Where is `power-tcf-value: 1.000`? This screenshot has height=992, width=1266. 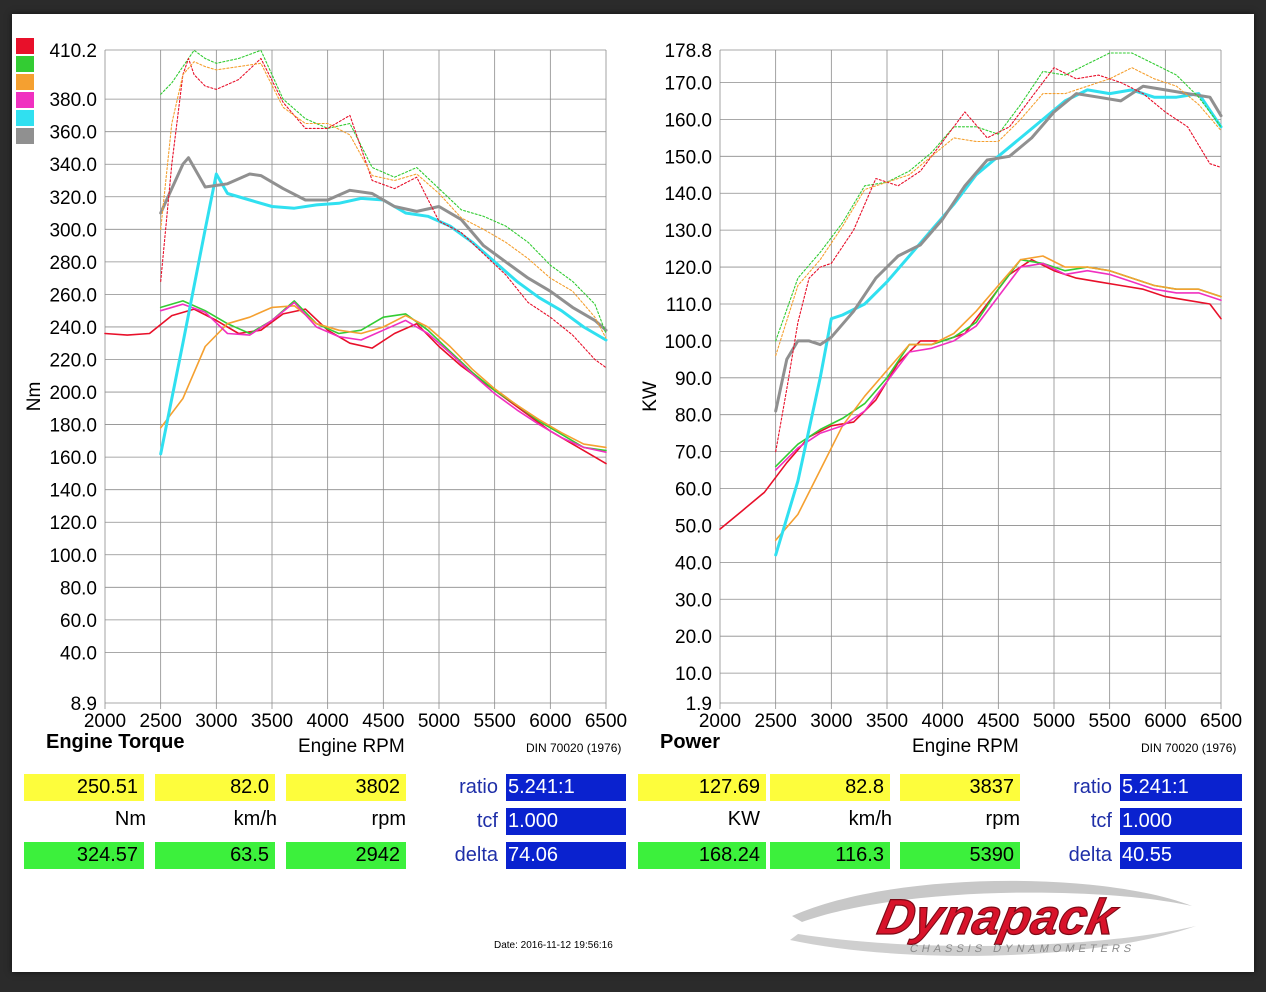 power-tcf-value: 1.000 is located at coordinates (1181, 821).